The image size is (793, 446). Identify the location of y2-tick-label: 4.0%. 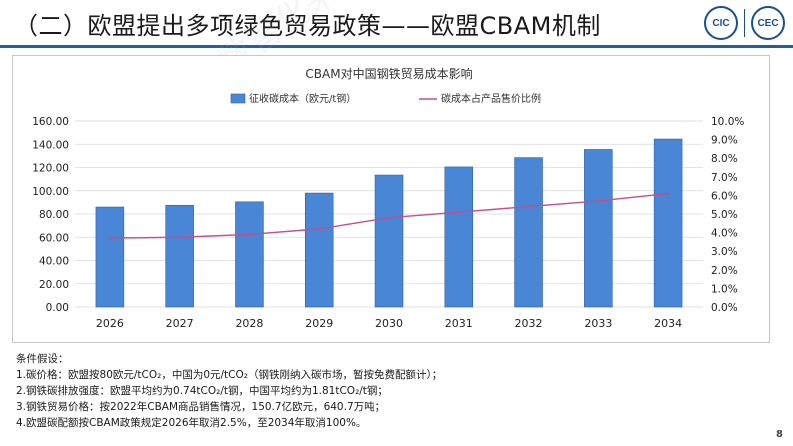
(724, 234).